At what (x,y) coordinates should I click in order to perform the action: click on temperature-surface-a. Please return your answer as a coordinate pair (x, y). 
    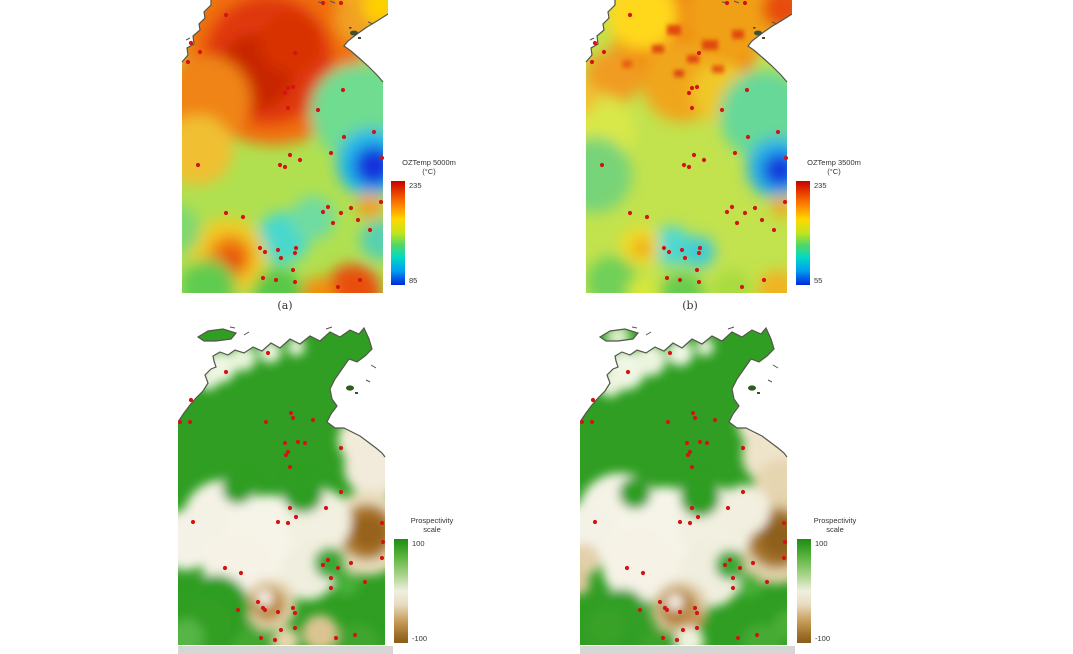
    Looking at the image, I should click on (285, 146).